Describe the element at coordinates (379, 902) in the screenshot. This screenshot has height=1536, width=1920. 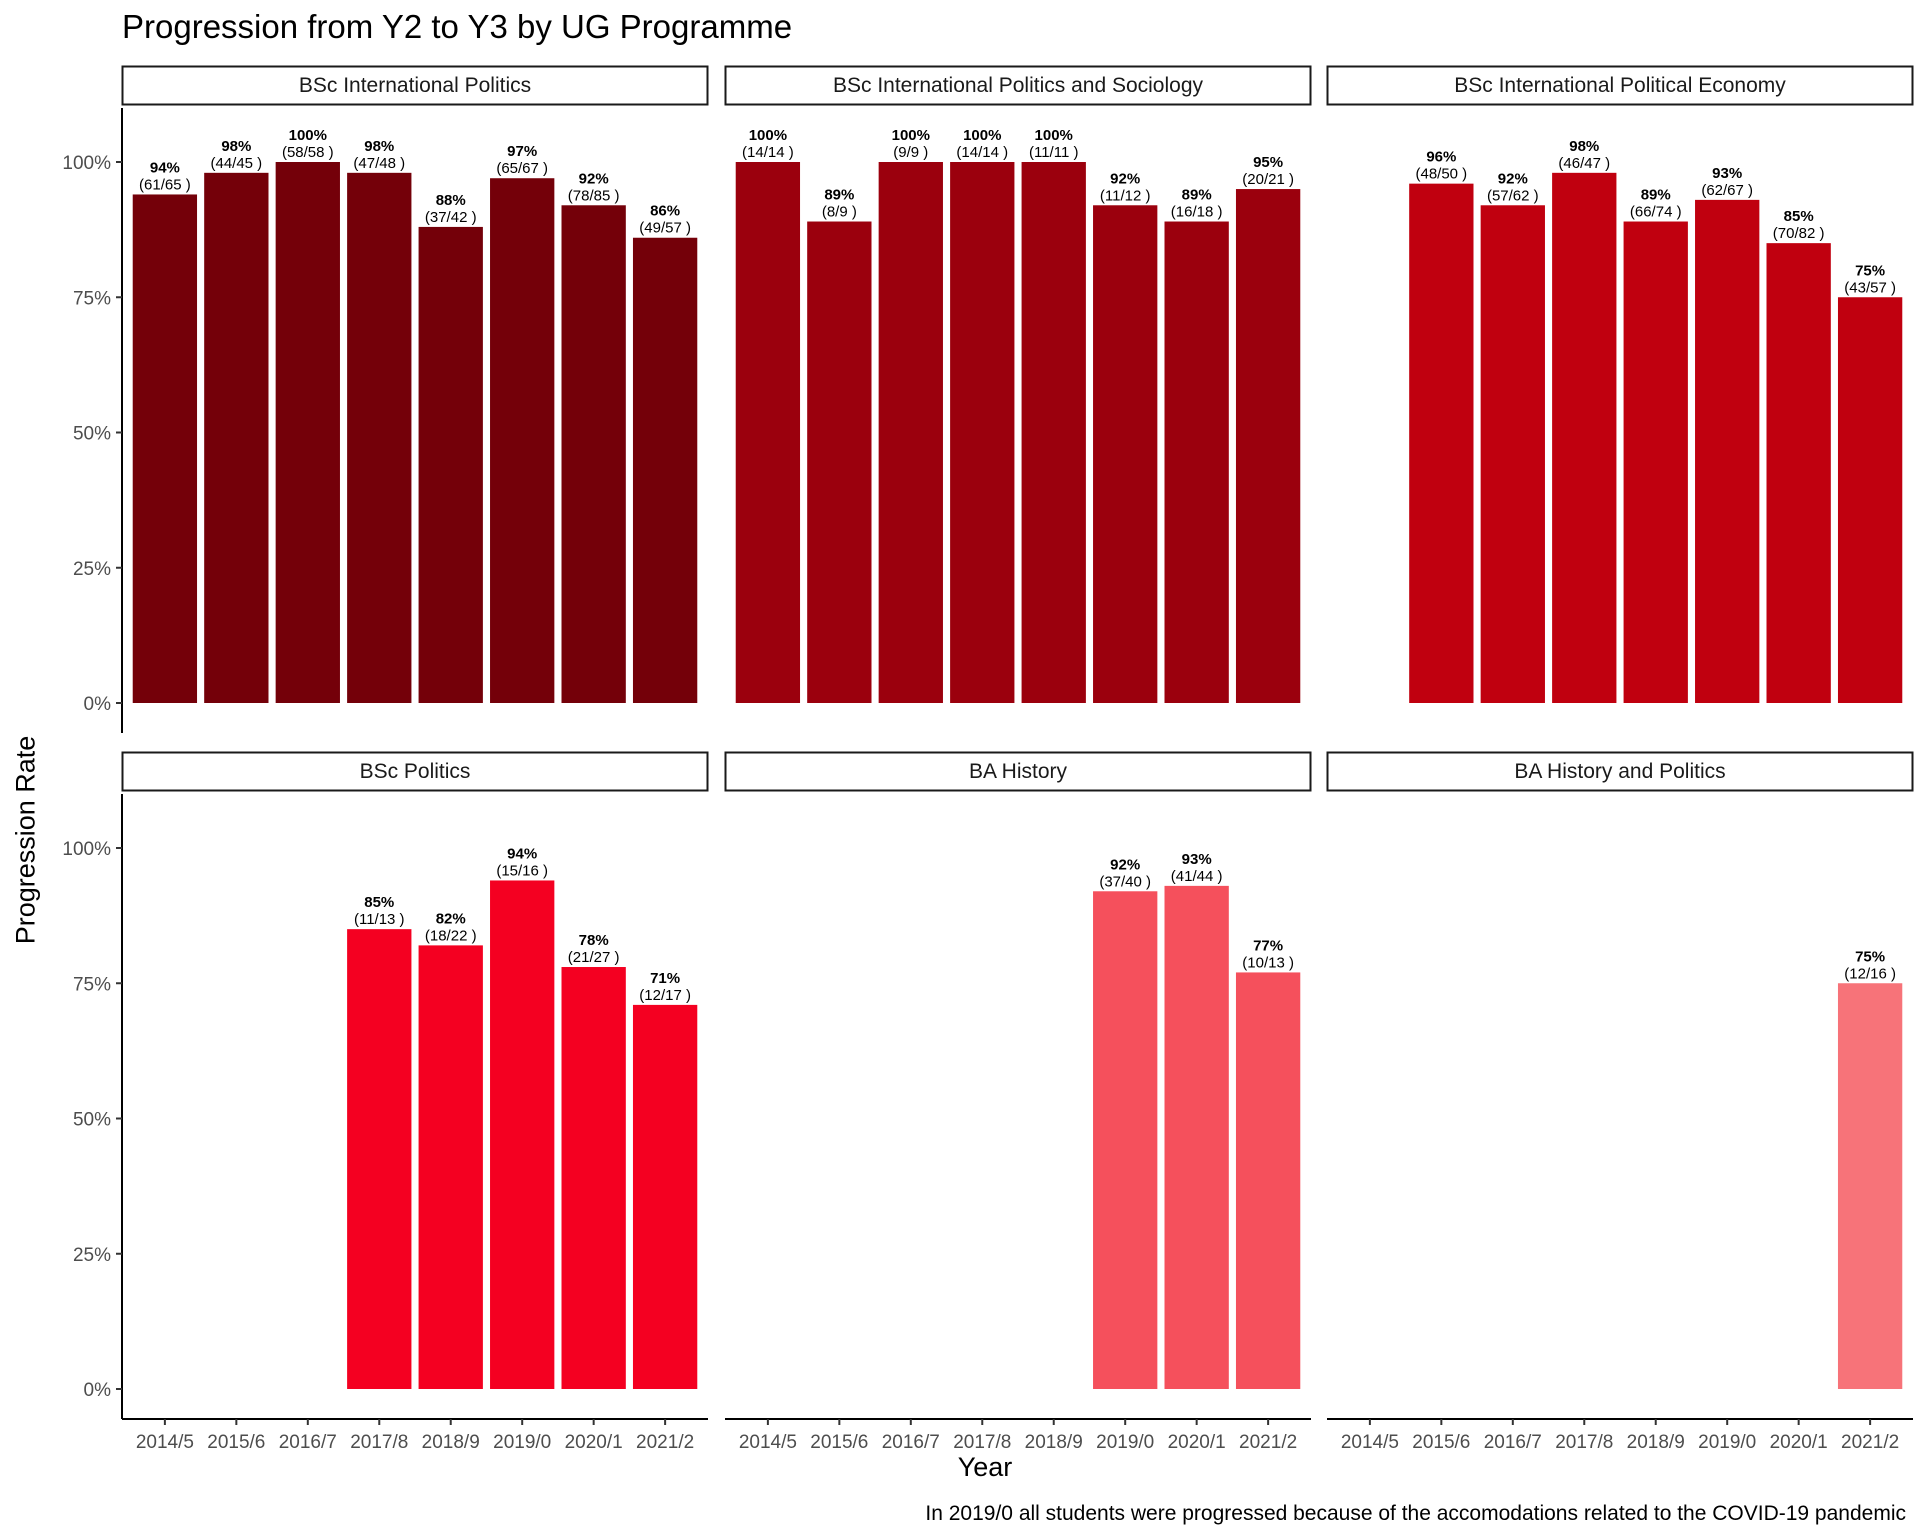
I see `bar-pct-label-bsc-politics-2017-8: 85%` at that location.